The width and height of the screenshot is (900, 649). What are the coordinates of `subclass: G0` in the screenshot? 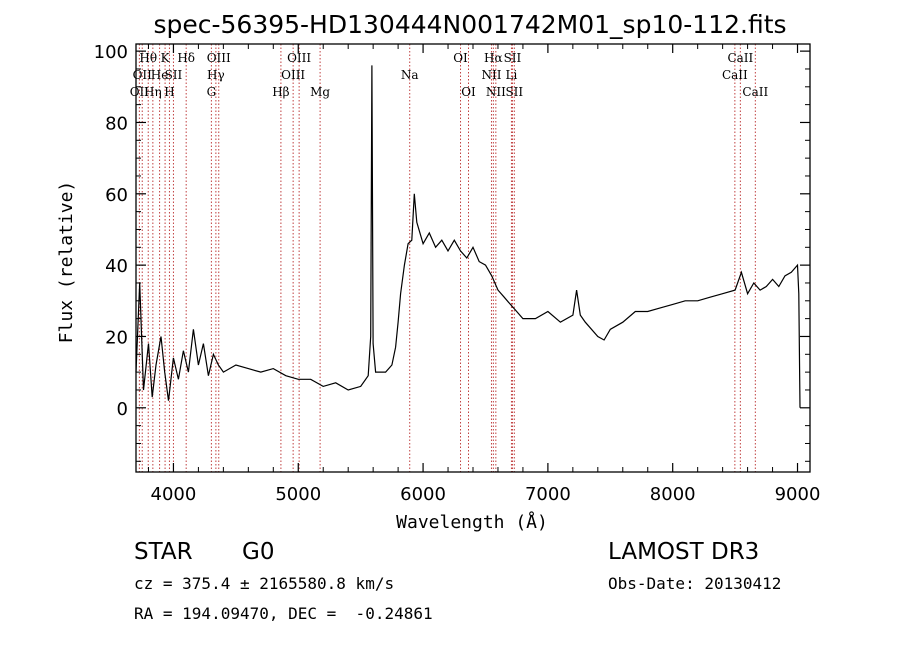 It's located at (258, 552).